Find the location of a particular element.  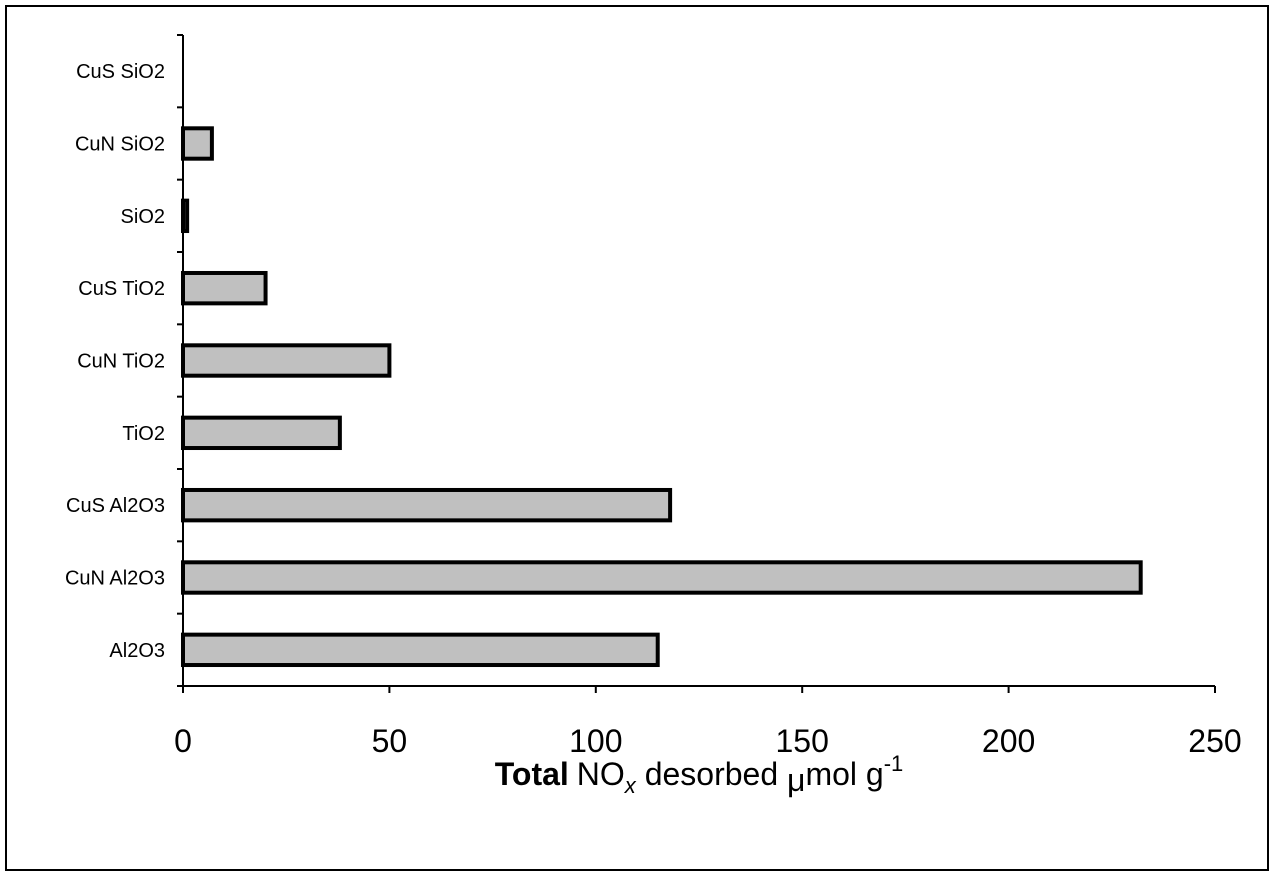

x-axis-title-species-sub: x is located at coordinates (630, 785).